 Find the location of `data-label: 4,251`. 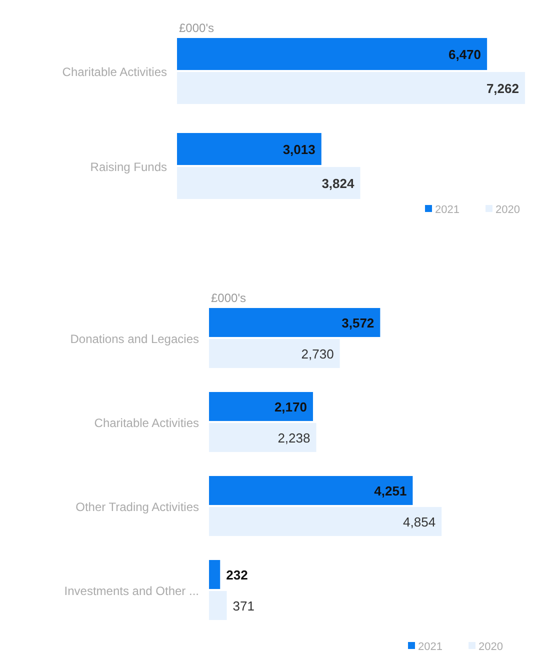

data-label: 4,251 is located at coordinates (390, 491).